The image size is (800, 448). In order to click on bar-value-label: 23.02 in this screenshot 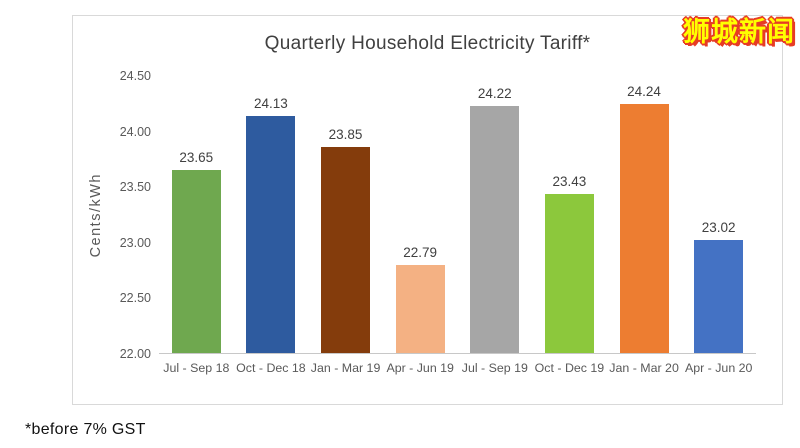, I will do `click(718, 227)`.